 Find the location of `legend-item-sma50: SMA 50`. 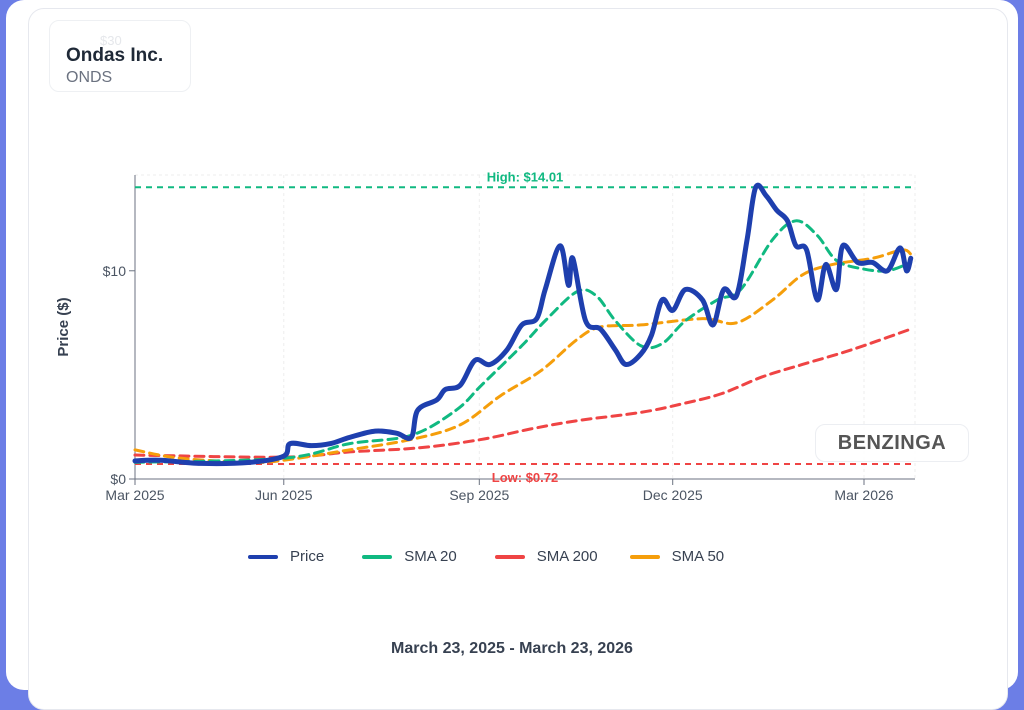

legend-item-sma50: SMA 50 is located at coordinates (677, 556).